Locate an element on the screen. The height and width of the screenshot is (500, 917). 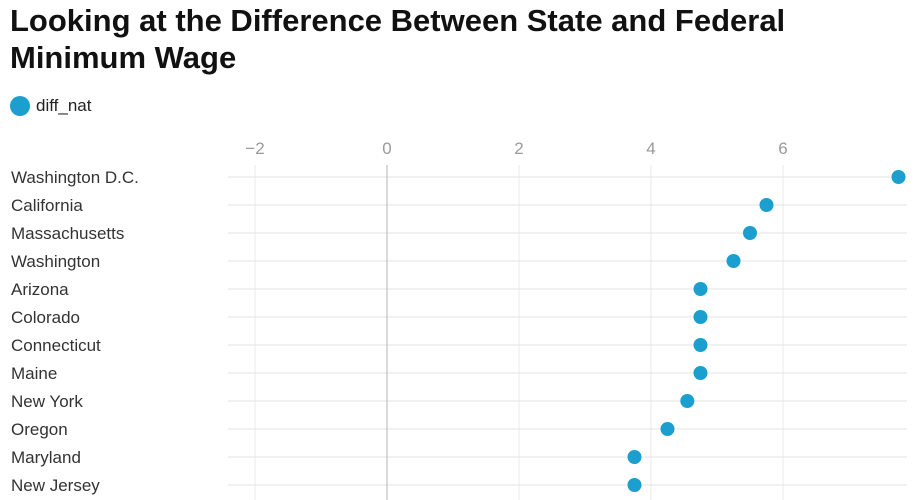
category-label: Maine is located at coordinates (34, 373).